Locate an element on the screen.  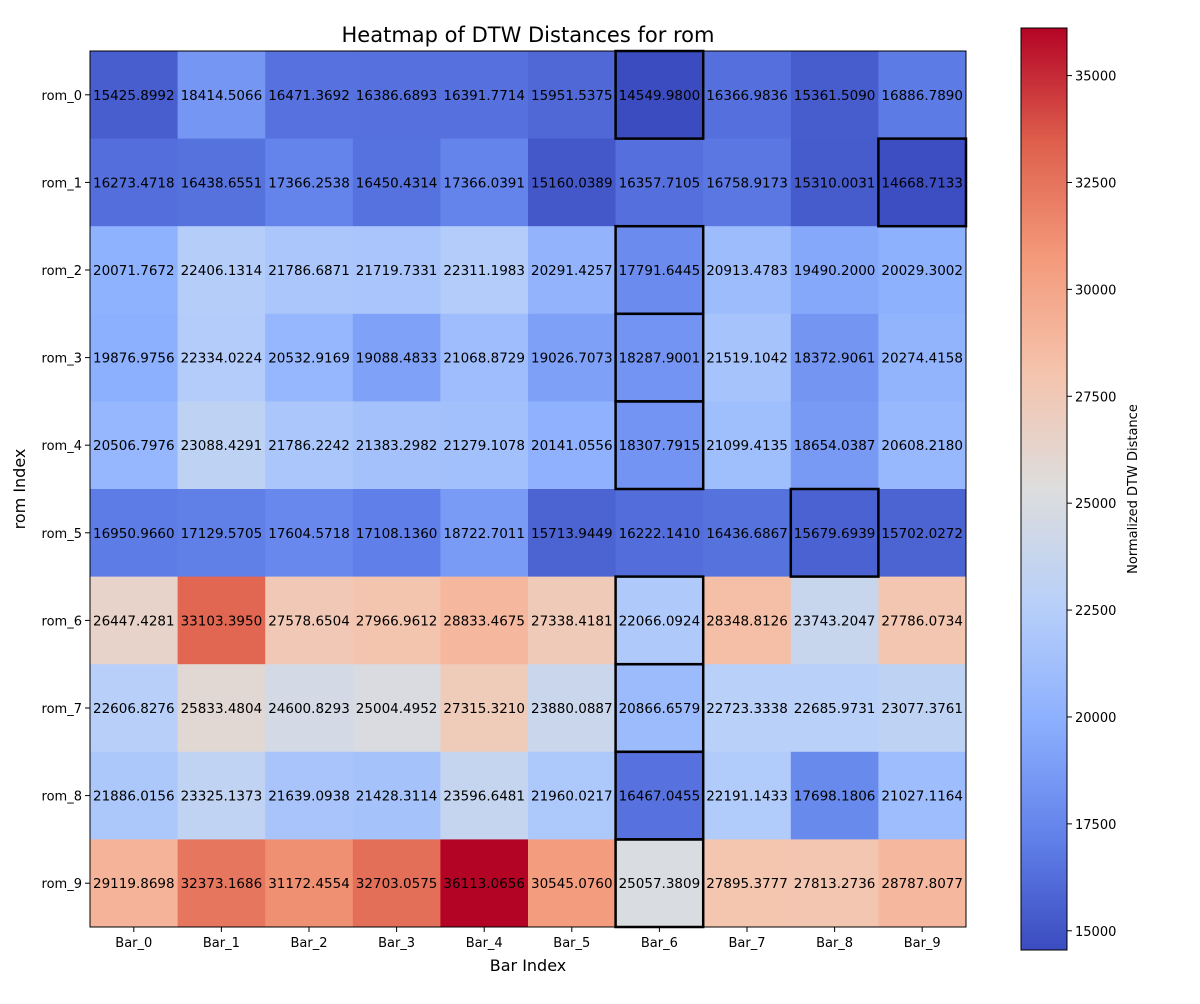
cell-value-label: 18307.7915 is located at coordinates (660, 446).